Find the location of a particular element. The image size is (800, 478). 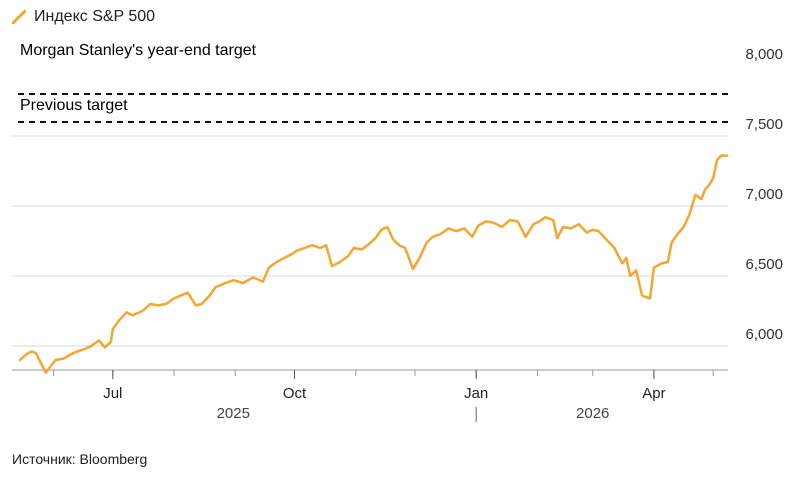

legend-label: Индекс S&P 500 is located at coordinates (95, 16).